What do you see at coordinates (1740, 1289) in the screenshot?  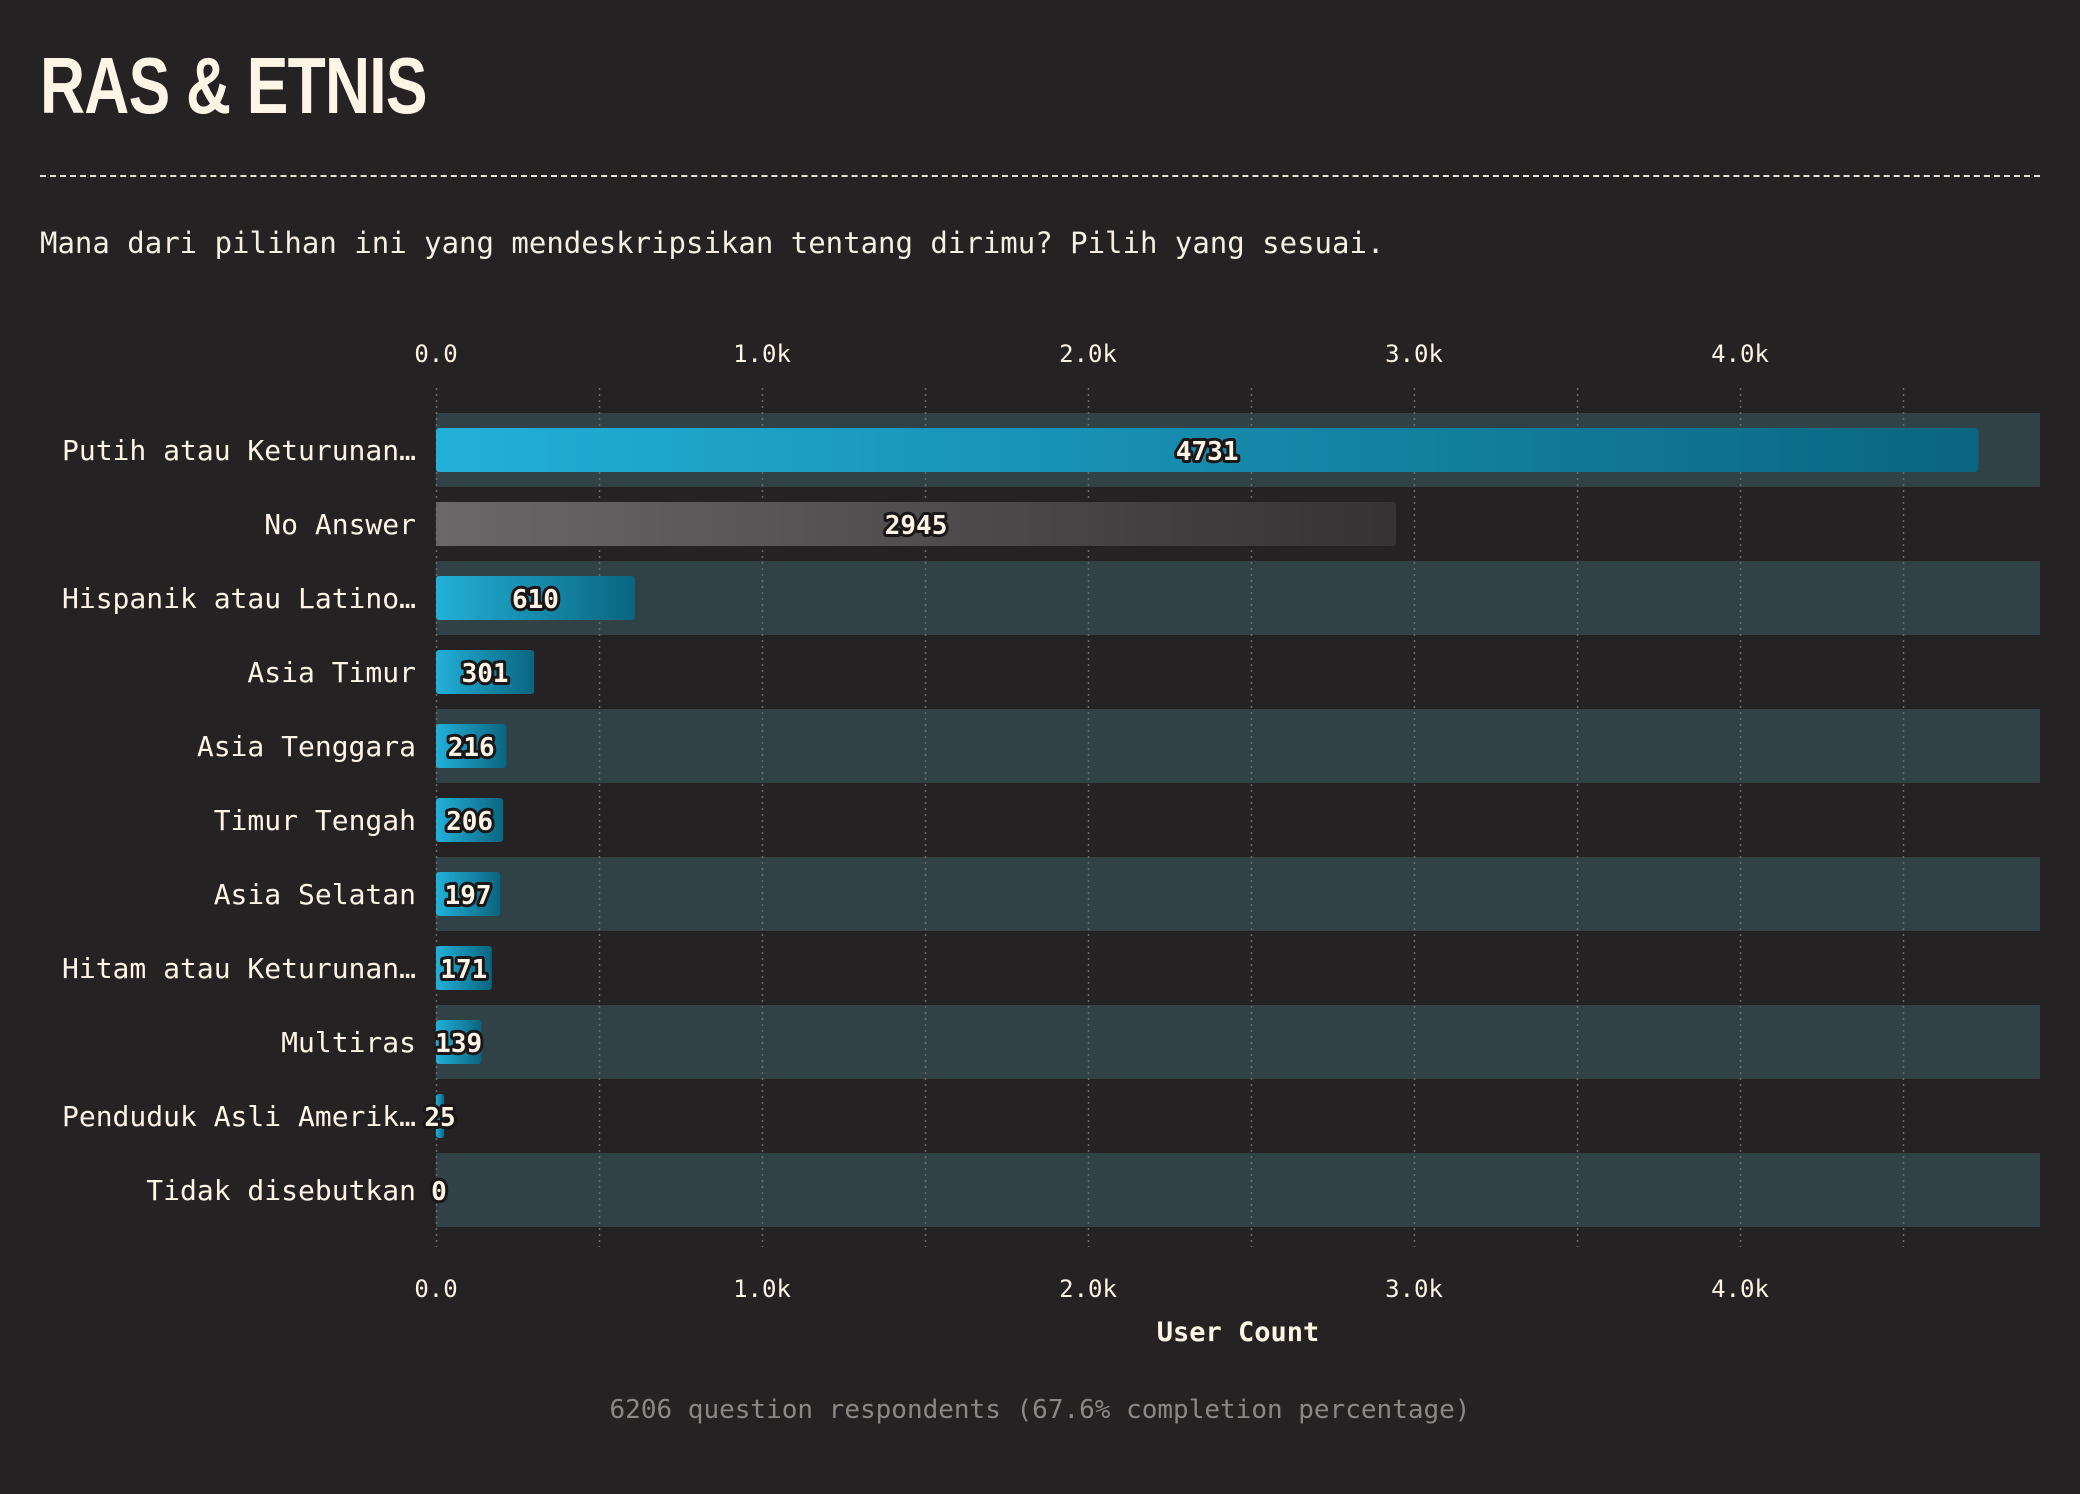 I see `tick-label-bottom: 4.0k` at bounding box center [1740, 1289].